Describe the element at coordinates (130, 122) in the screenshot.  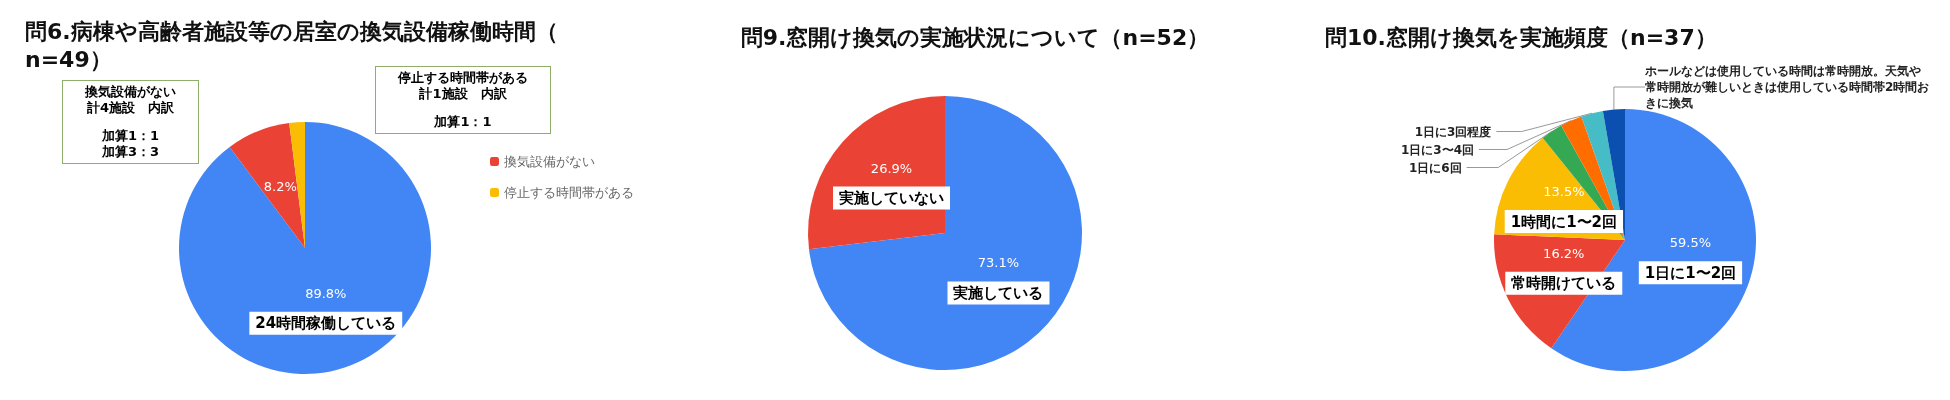
I see `callout-box: 換気設備がない 計4施設 内訳 加算1：1 加算3：3` at that location.